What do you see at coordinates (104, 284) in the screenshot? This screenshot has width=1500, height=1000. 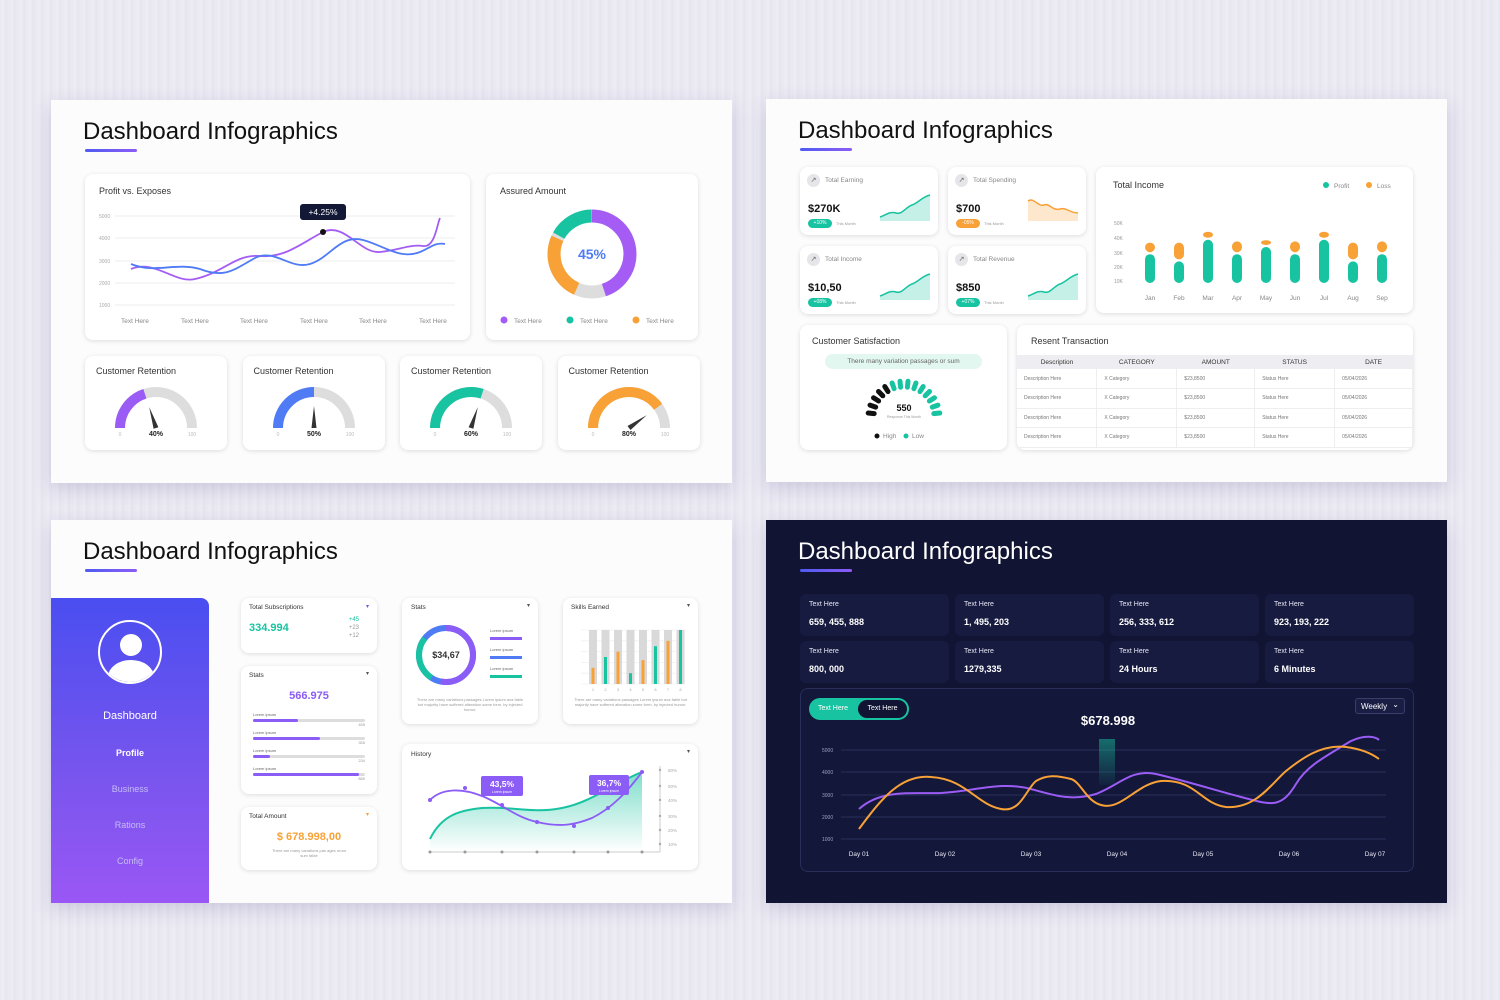 I see `y-tick: 2000` at bounding box center [104, 284].